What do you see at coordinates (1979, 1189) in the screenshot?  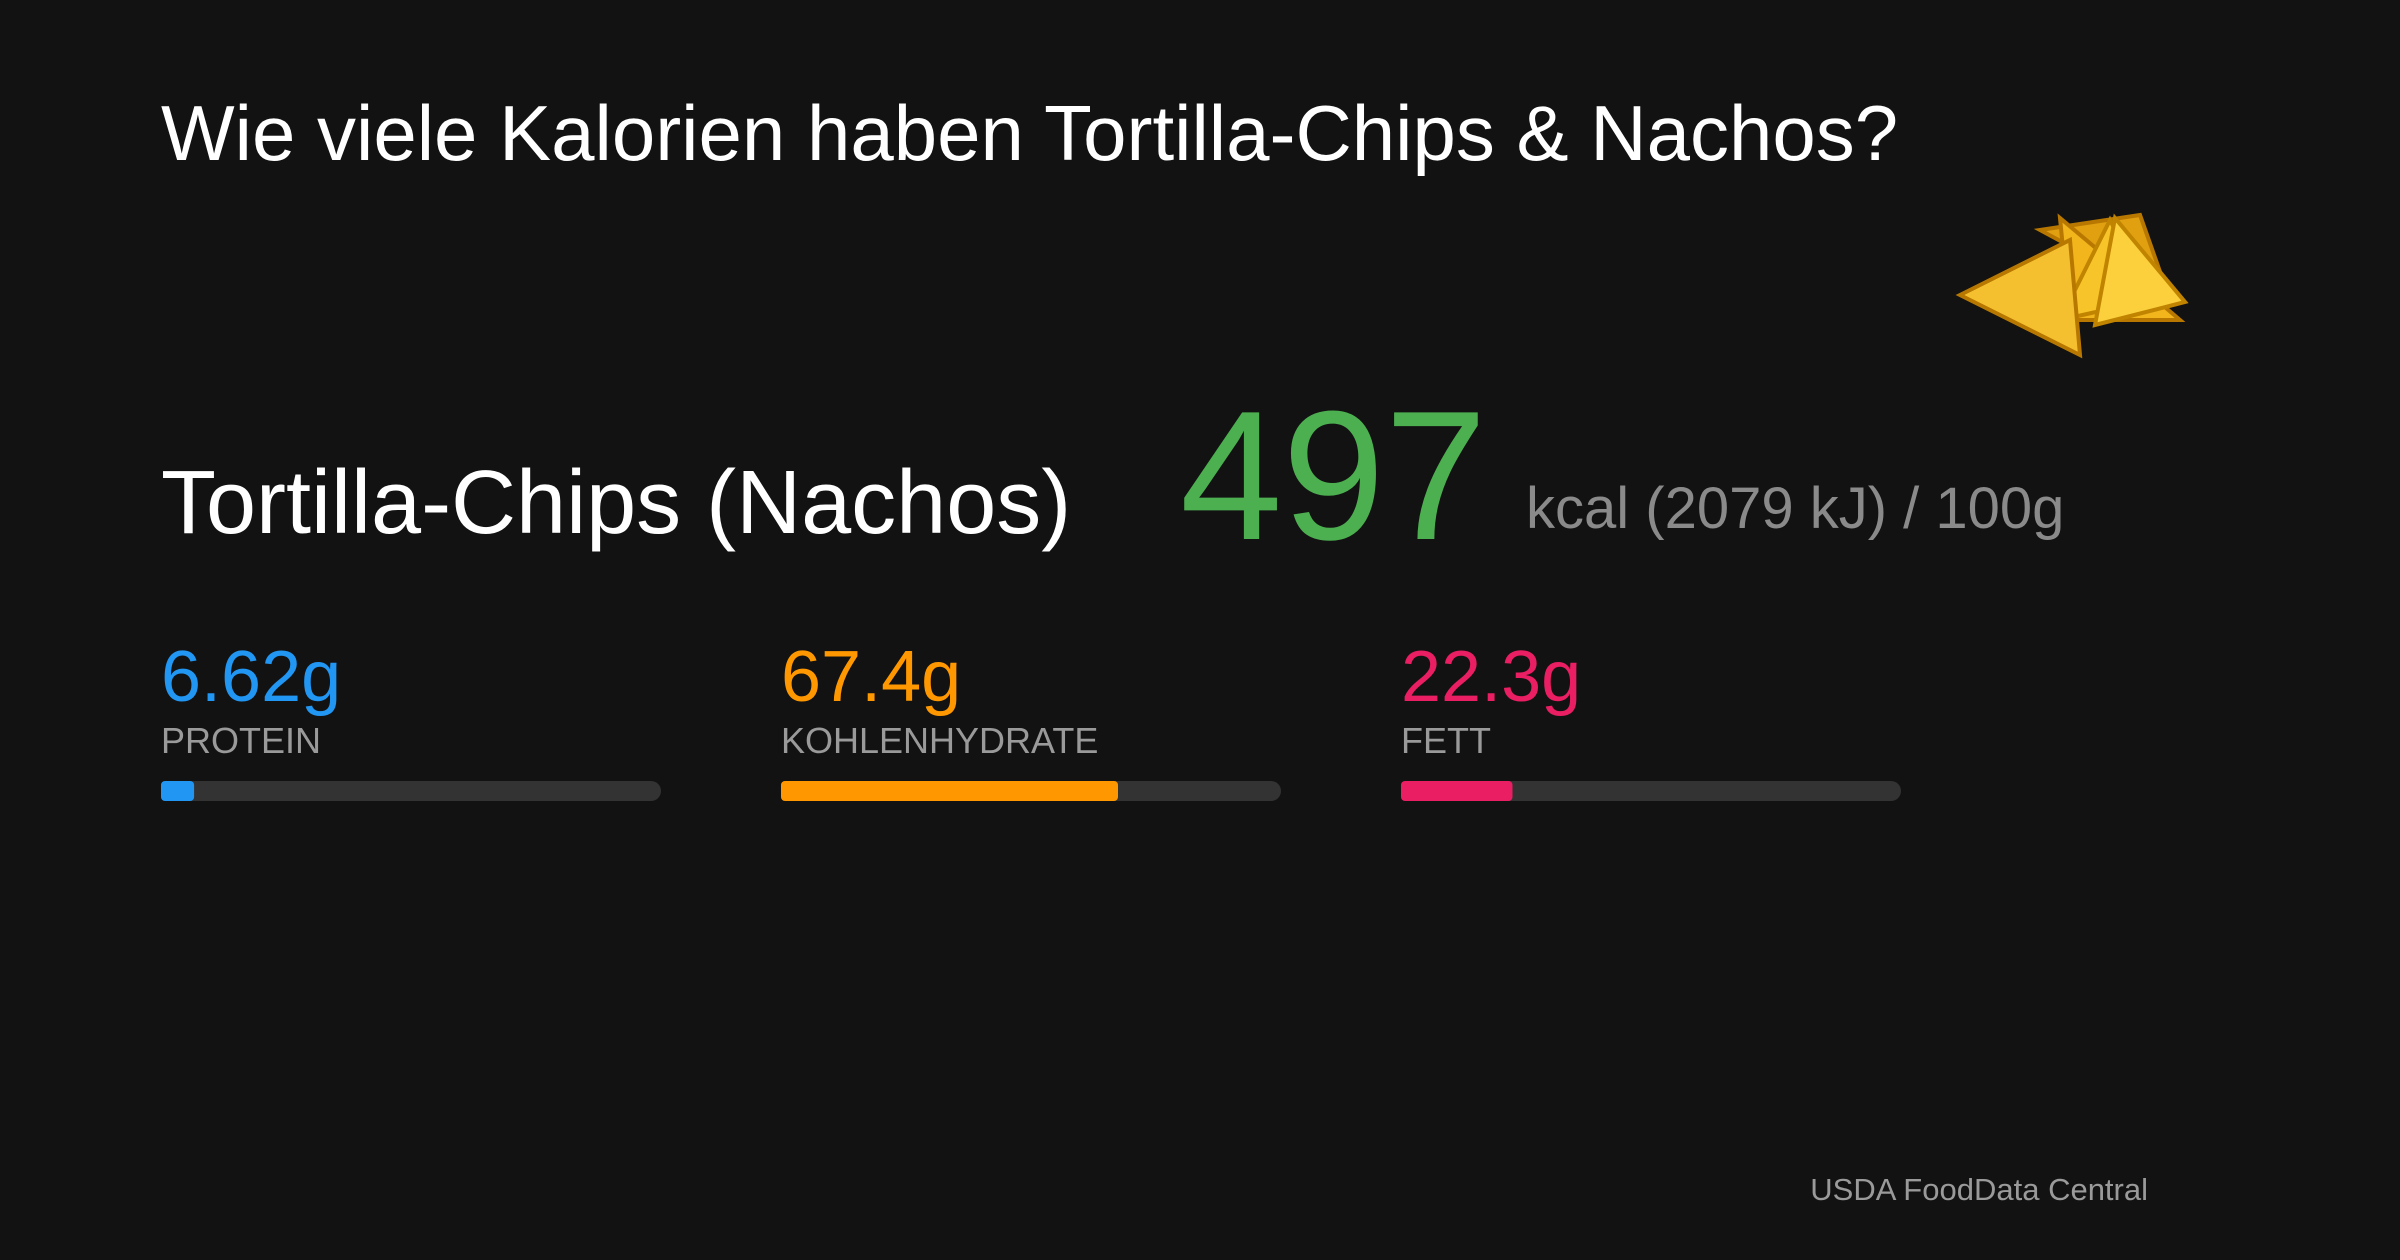 I see `source: USDA FoodData Central` at bounding box center [1979, 1189].